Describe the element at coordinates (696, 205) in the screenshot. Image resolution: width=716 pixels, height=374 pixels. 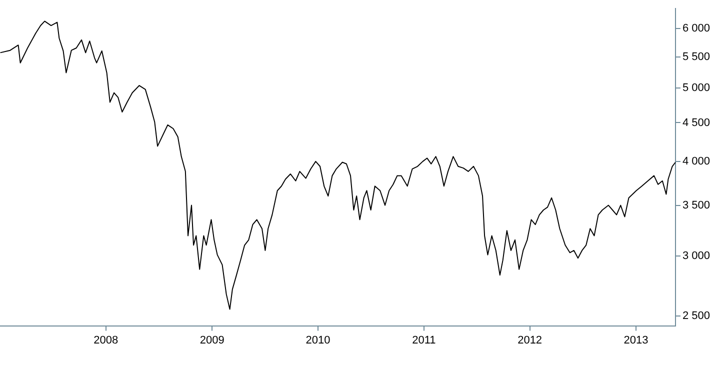
I see `y-tick-label: 3 500` at that location.